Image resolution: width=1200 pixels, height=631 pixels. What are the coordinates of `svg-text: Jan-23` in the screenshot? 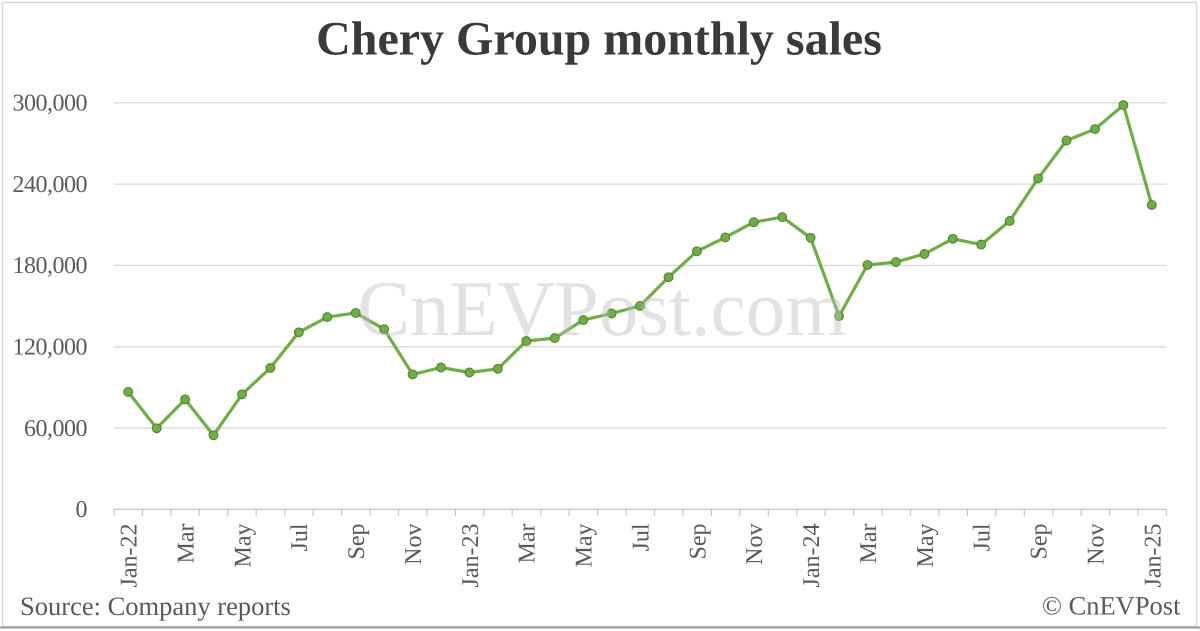 It's located at (471, 556).